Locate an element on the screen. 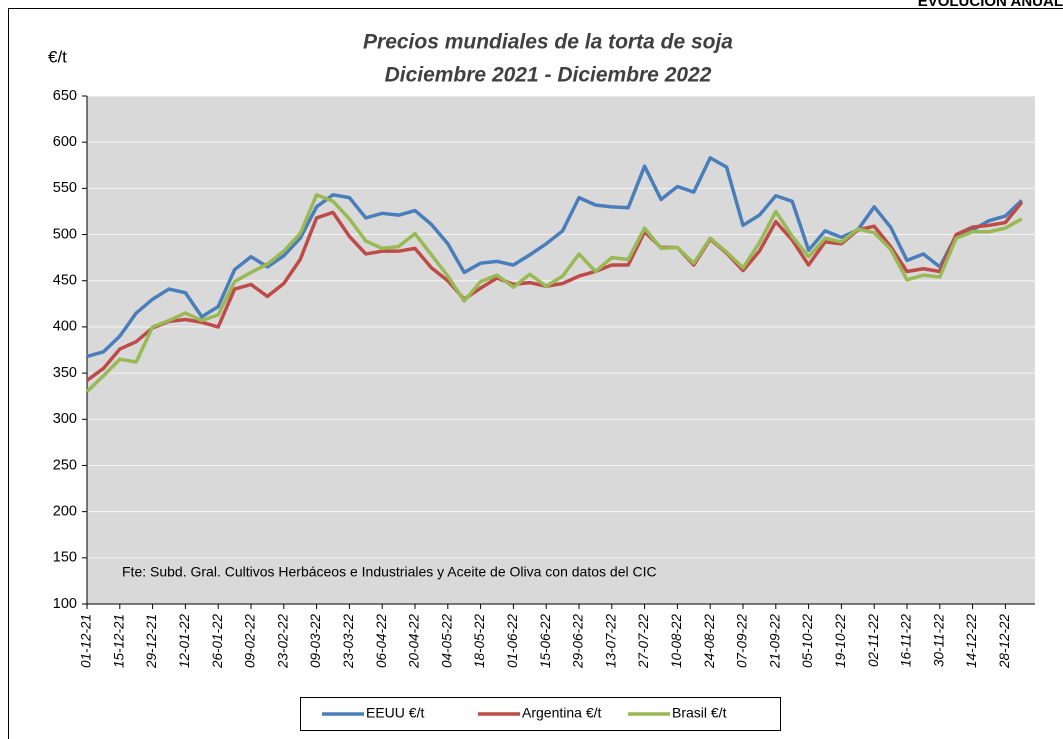 The height and width of the screenshot is (739, 1063). x-tick-label: 05-10-22 is located at coordinates (807, 641).